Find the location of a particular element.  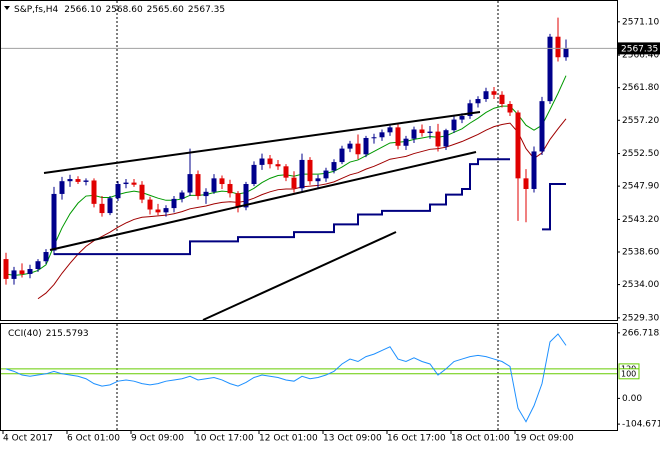

x-tick-label: 12 Oct 01:00 is located at coordinates (288, 439).